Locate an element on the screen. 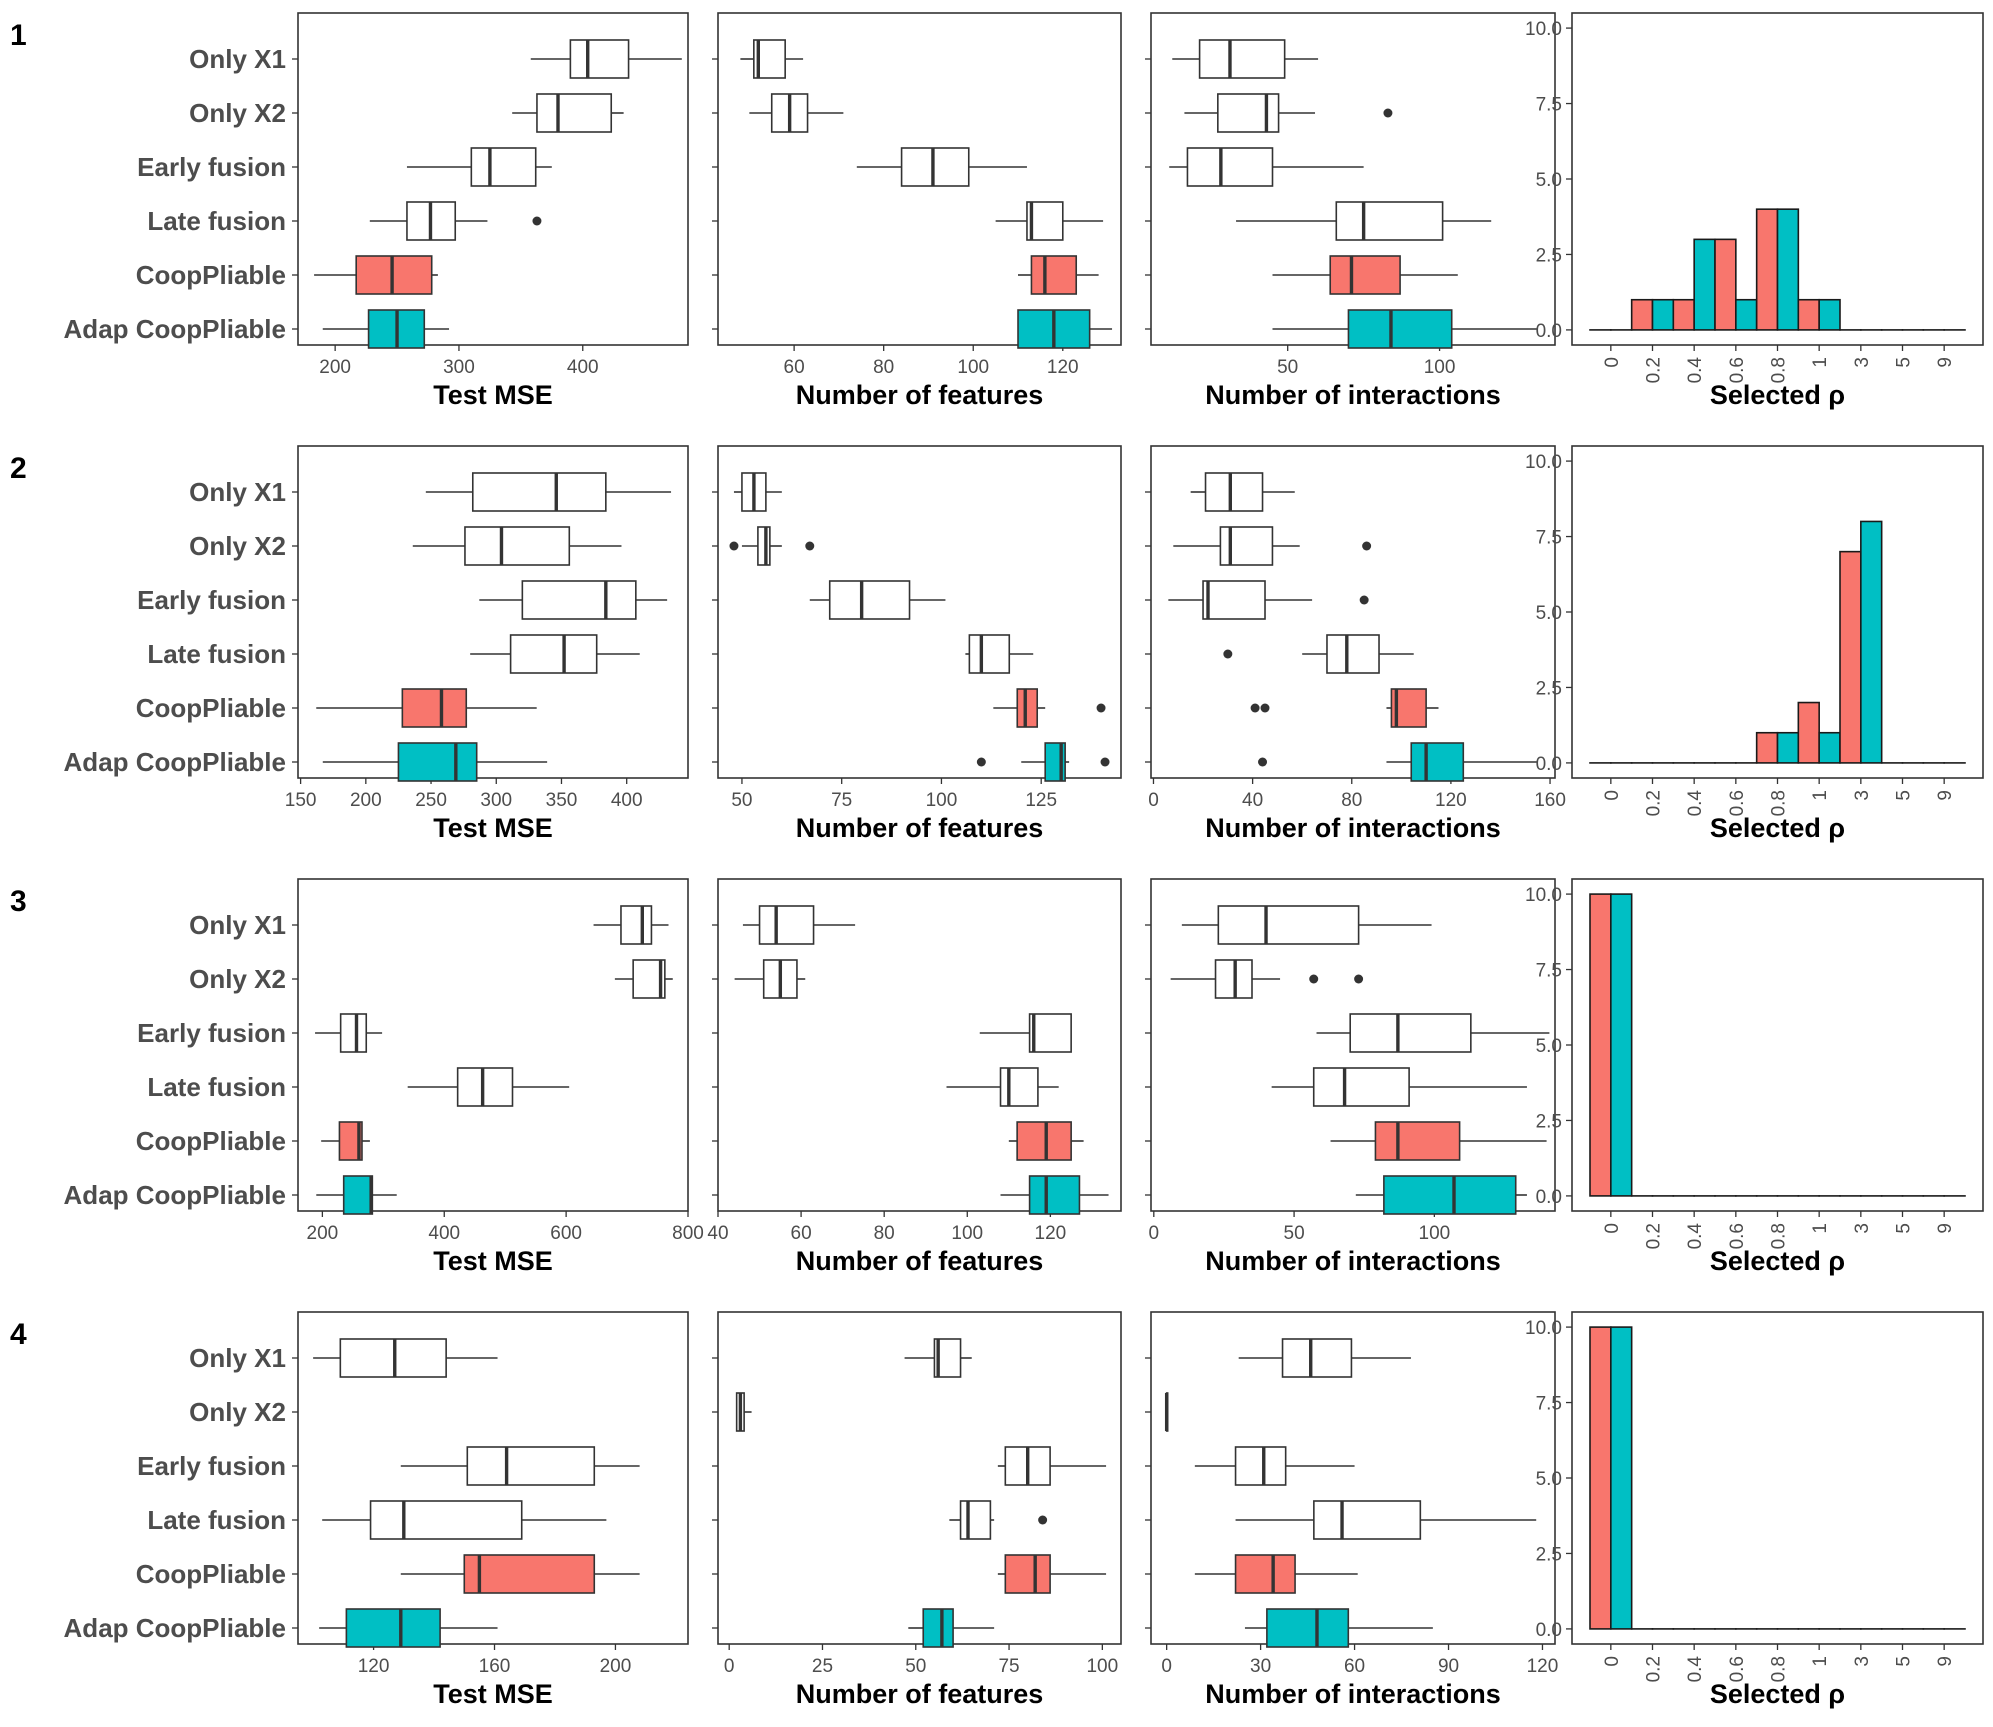 This screenshot has width=1993, height=1727. row-number-label: 3 is located at coordinates (18, 901).